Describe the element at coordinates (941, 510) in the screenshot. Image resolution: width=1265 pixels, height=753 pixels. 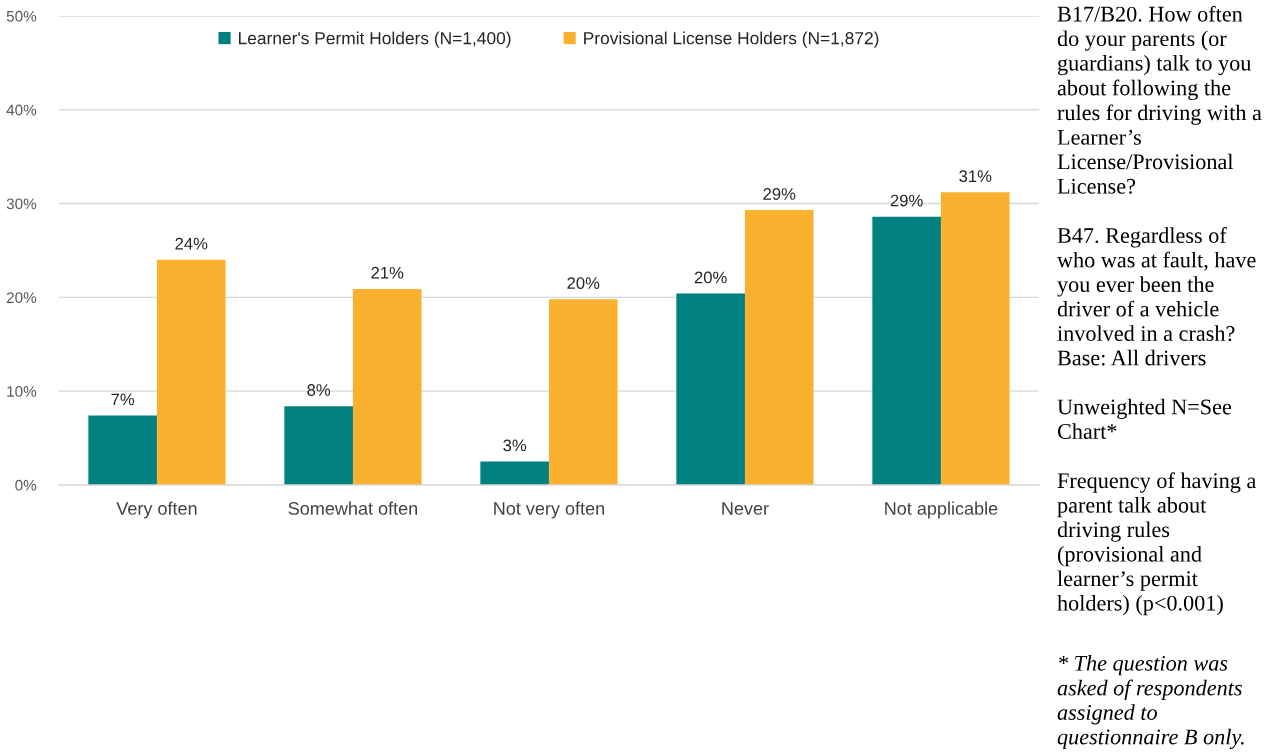
I see `x-tick-label: Not applicable` at that location.